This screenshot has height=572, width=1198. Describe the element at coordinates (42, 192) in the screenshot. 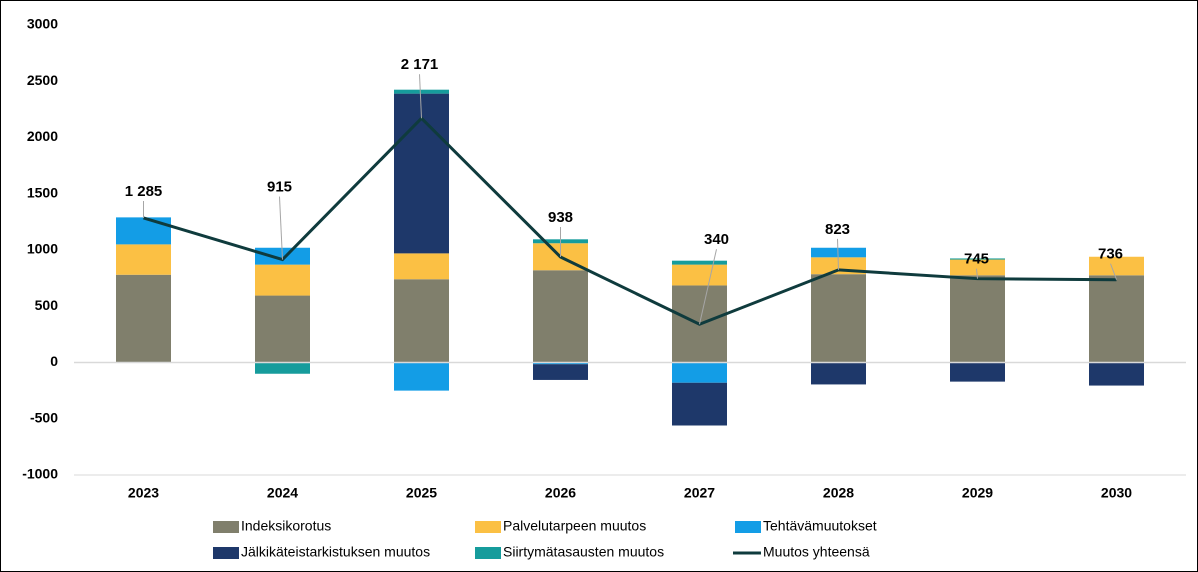

I see `y-tick-label: 1500` at that location.